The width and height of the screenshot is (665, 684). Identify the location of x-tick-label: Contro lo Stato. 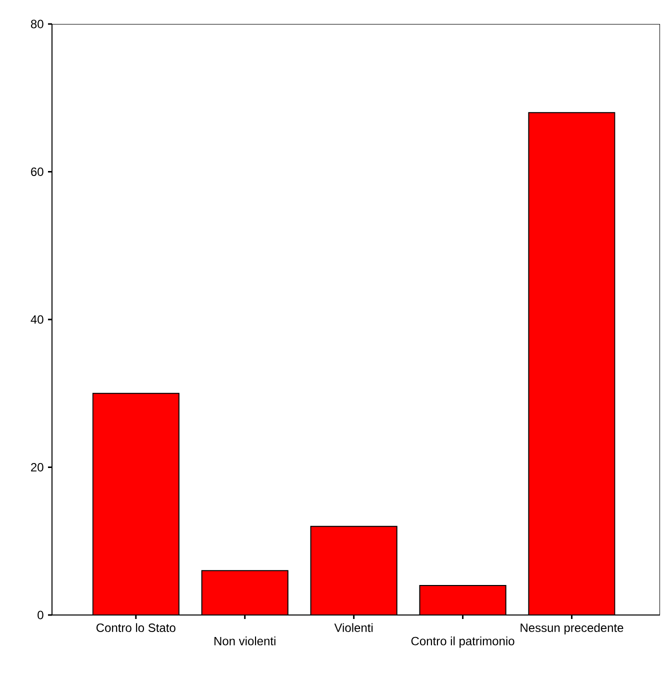
(136, 627).